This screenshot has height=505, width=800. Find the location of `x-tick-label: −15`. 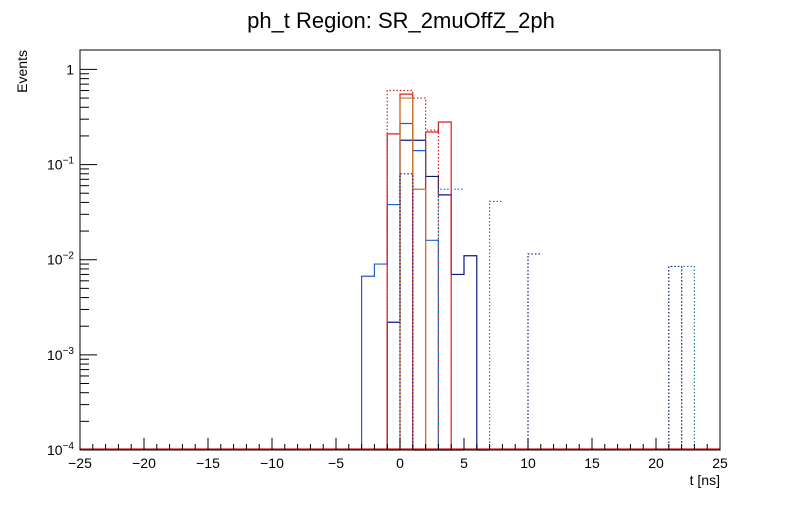

x-tick-label: −15 is located at coordinates (208, 463).